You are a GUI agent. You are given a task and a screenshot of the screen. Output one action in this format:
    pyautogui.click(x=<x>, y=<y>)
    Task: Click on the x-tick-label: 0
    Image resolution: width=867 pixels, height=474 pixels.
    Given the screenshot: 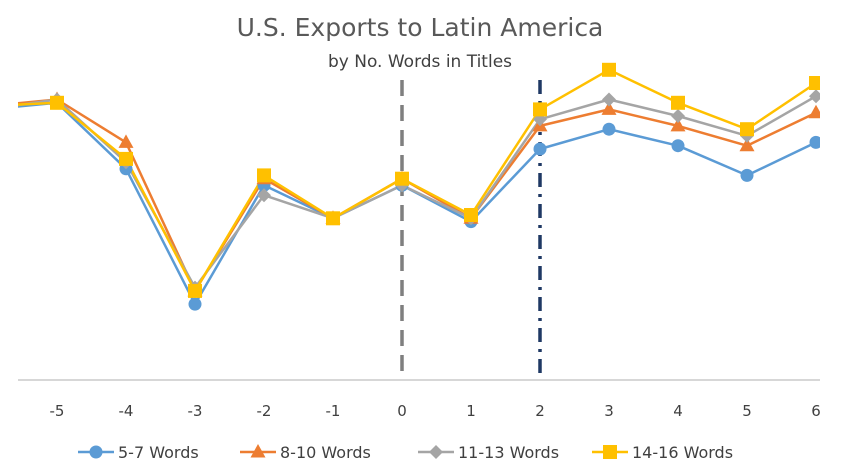 What is the action you would take?
    pyautogui.click(x=402, y=411)
    